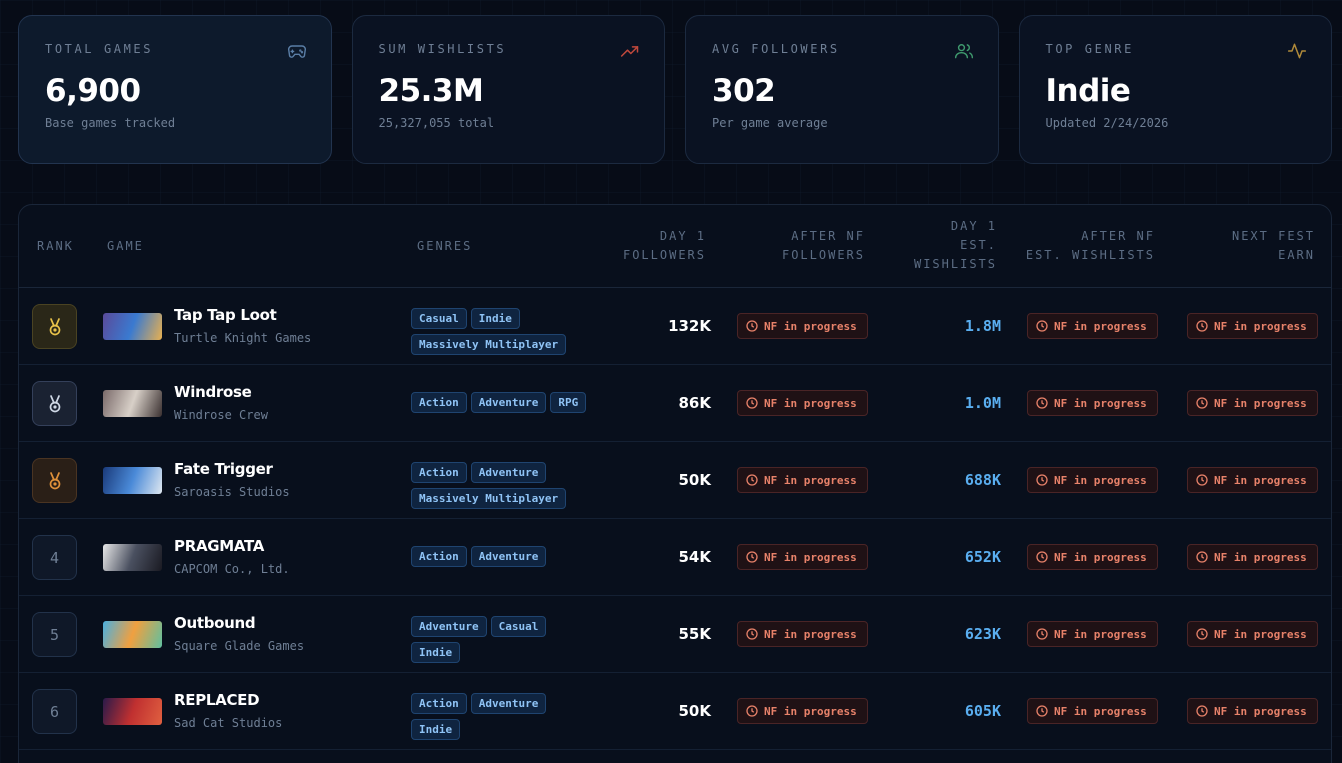 The width and height of the screenshot is (1342, 763). I want to click on day1-wishlists-value: 688K, so click(982, 480).